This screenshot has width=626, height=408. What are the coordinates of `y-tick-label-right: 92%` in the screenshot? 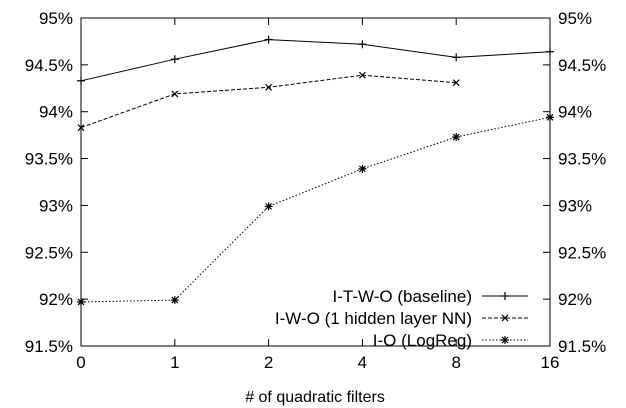 It's located at (575, 299).